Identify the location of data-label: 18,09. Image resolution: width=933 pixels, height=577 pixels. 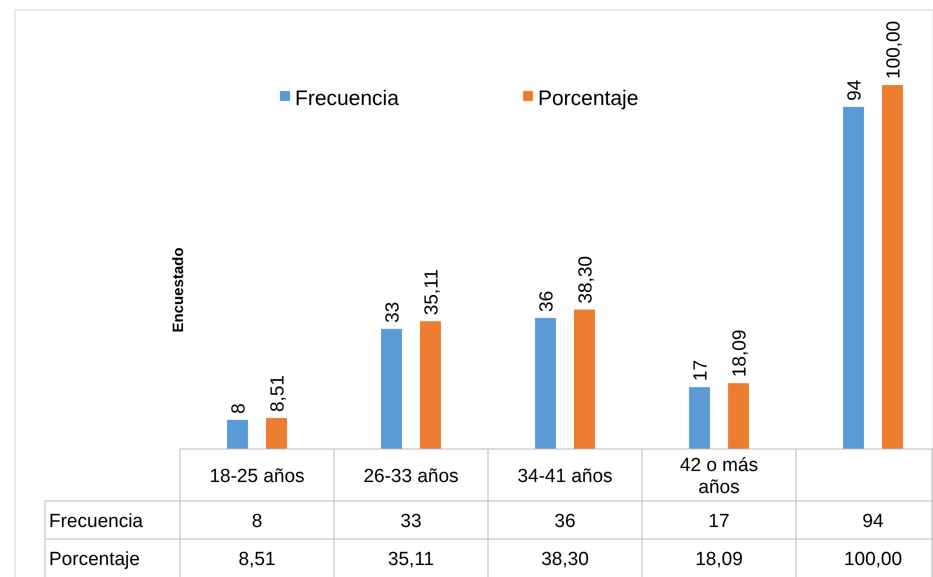
(719, 559).